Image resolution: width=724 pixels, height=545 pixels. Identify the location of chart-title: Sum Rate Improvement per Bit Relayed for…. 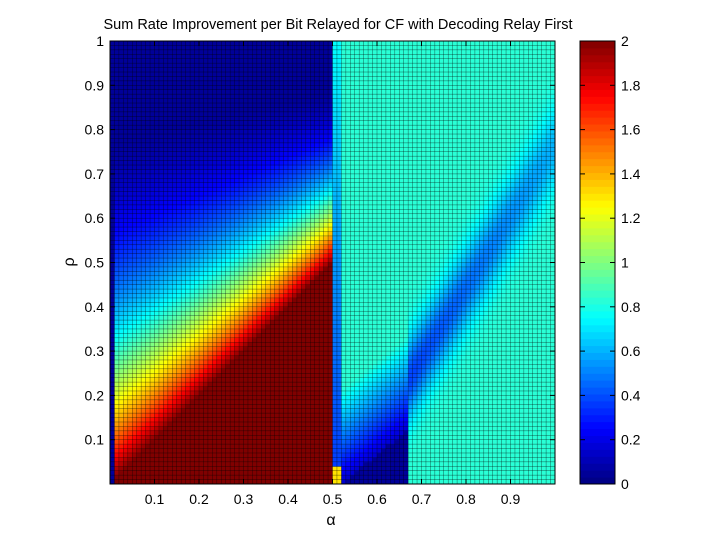
(337, 25).